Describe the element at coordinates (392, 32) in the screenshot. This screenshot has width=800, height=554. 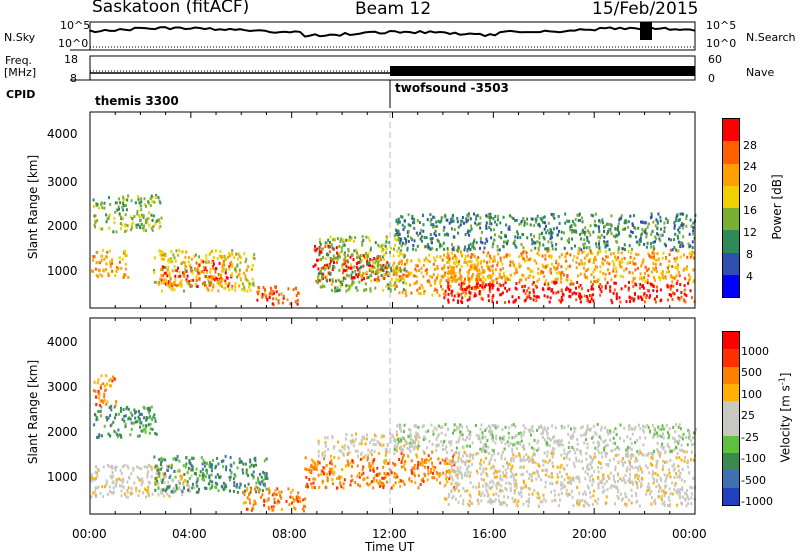
I see `noise-sky-line` at that location.